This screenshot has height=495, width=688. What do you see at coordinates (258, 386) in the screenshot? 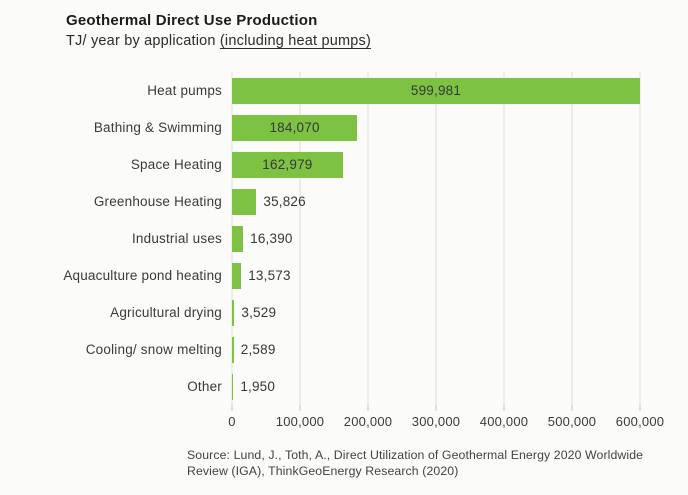
I see `value-label: 1,950` at bounding box center [258, 386].